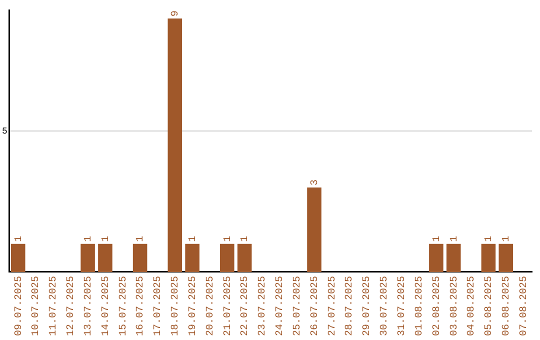  I want to click on x-tick-label: 03.08.2025, so click(454, 306).